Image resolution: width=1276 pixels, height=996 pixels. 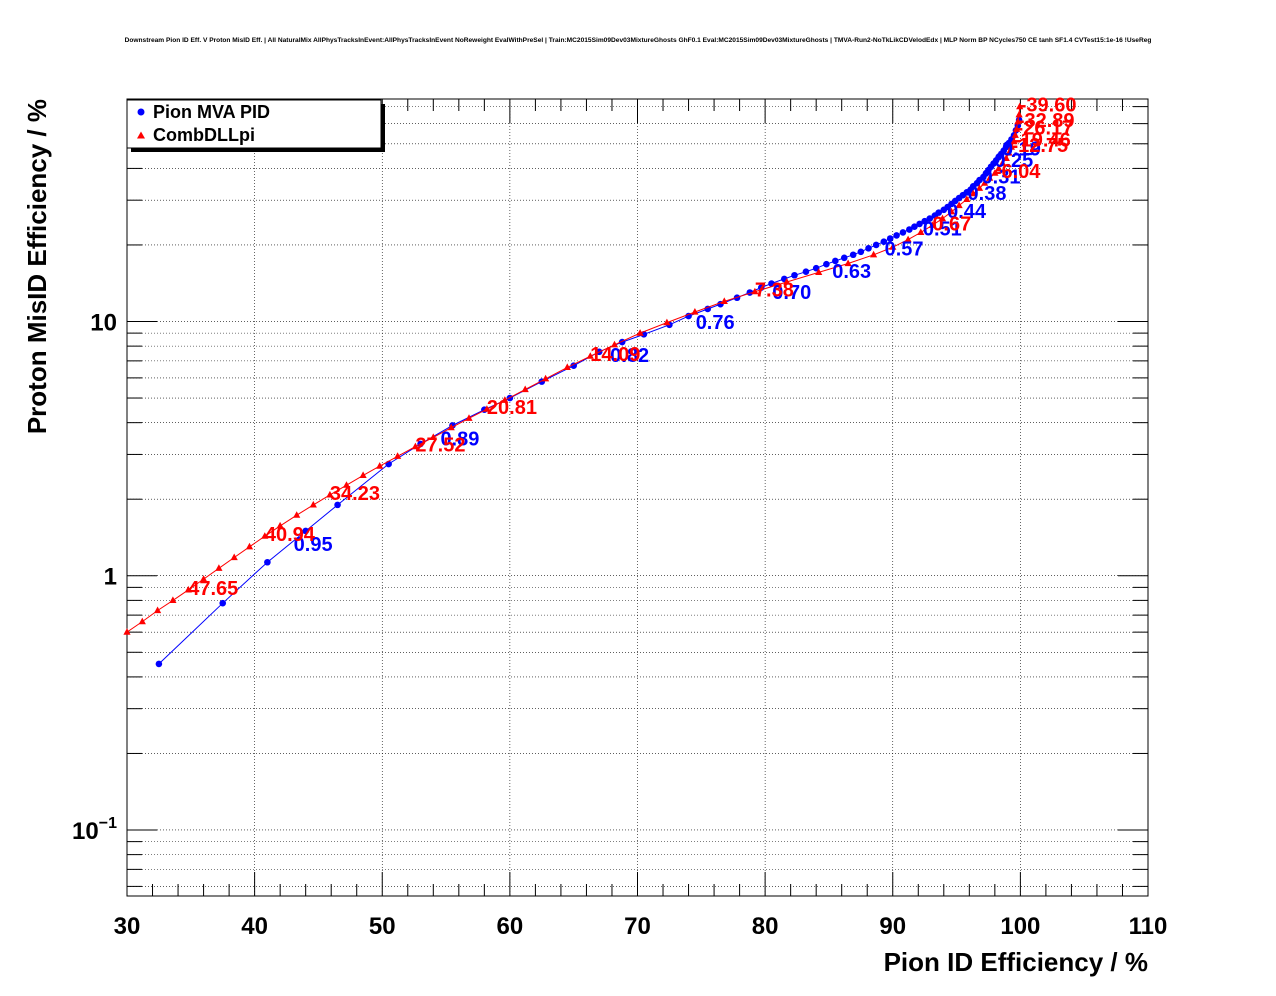 I want to click on y-tick-label: 10, so click(x=103, y=322).